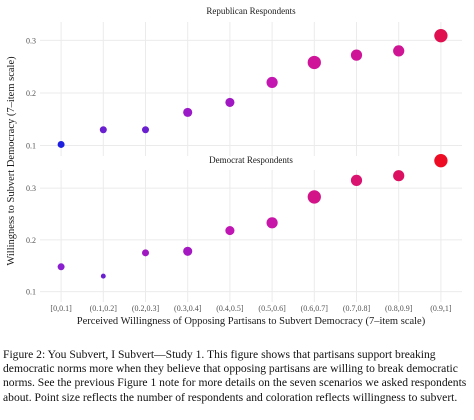  Describe the element at coordinates (399, 308) in the screenshot. I see `x-tick-label: (0.8,0.9]` at that location.